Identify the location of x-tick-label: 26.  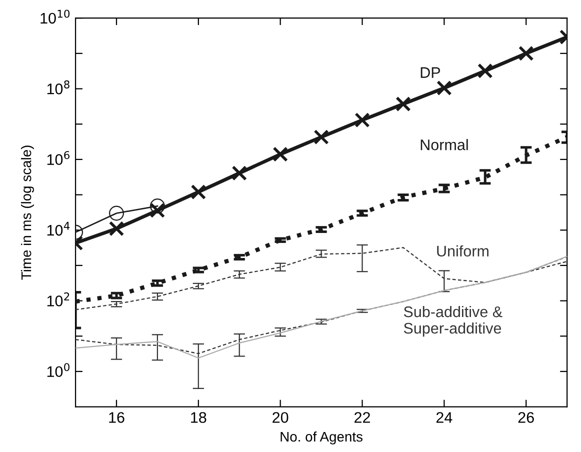
(526, 417).